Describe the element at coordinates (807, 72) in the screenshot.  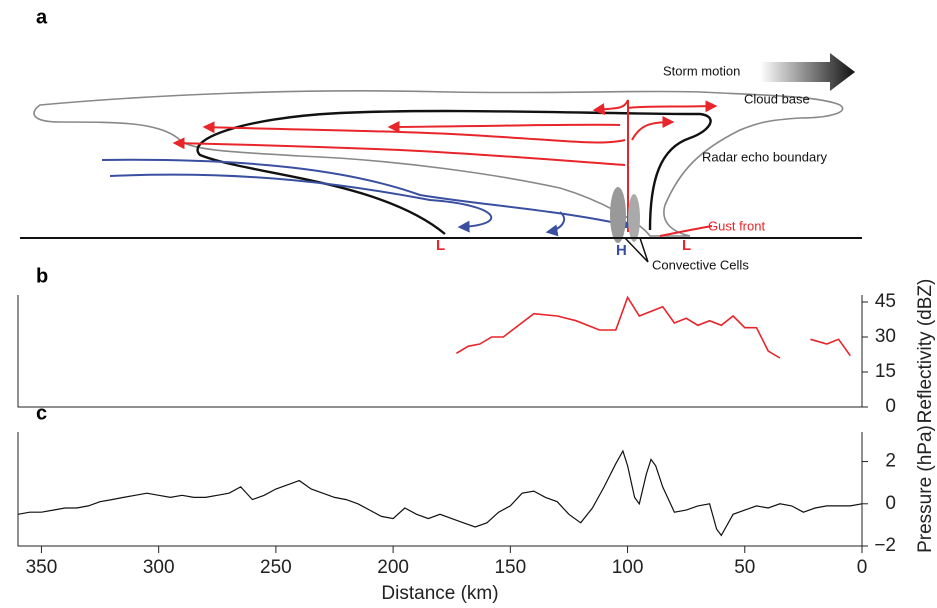
I see `storm-arrow` at that location.